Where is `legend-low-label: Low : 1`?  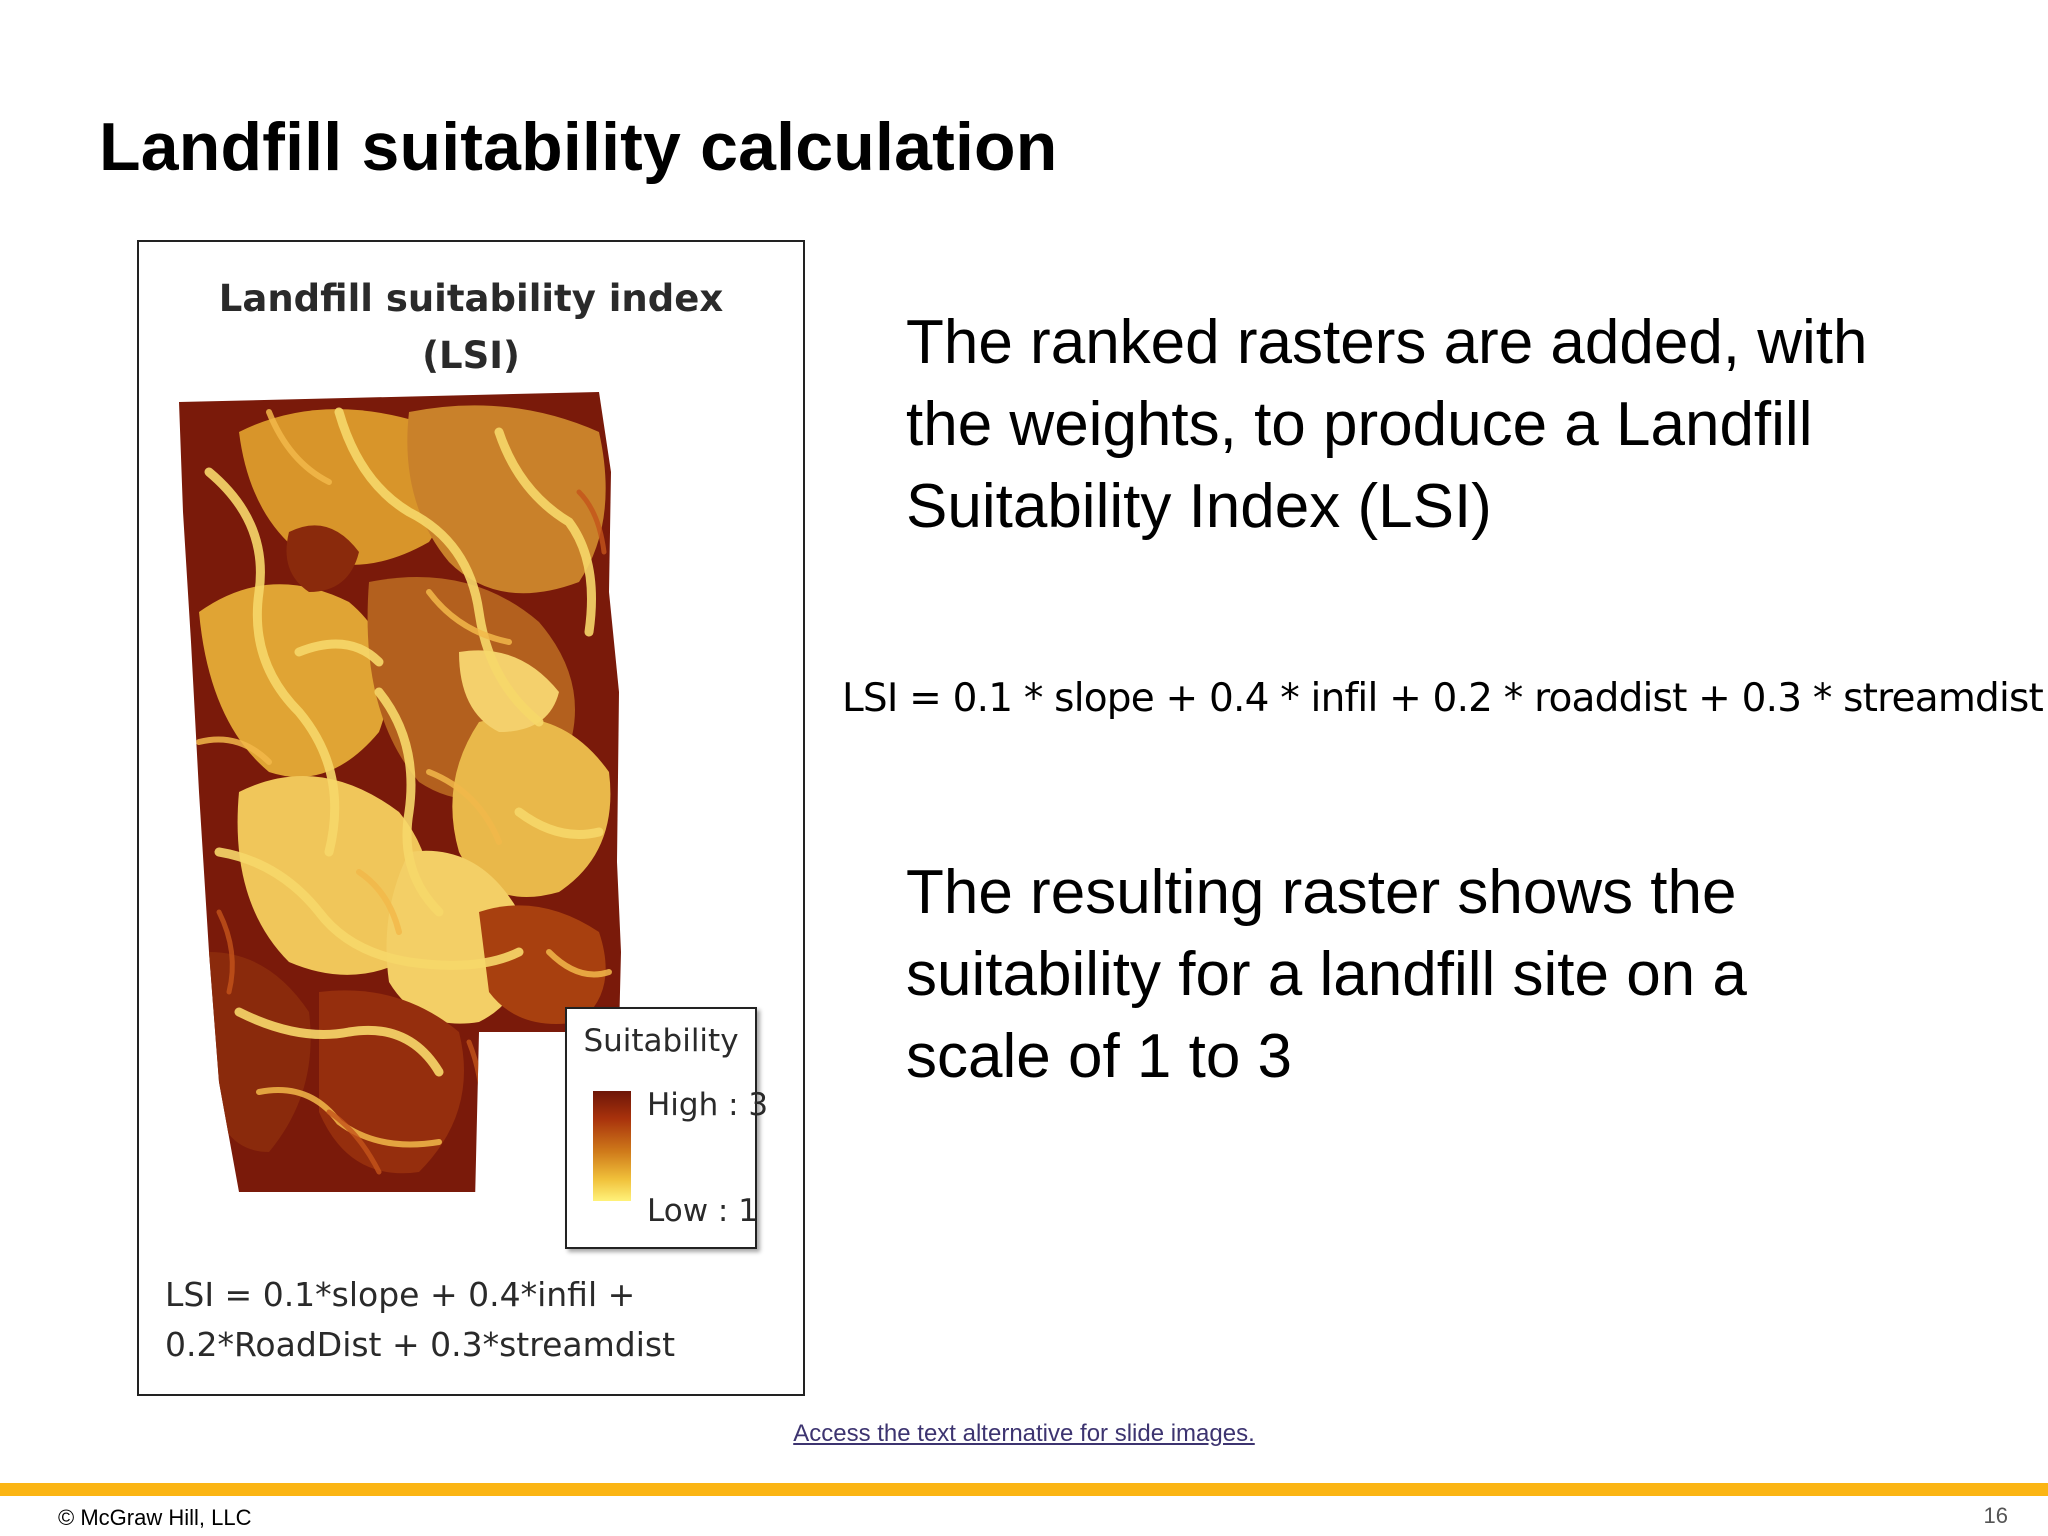
legend-low-label: Low : 1 is located at coordinates (702, 1211).